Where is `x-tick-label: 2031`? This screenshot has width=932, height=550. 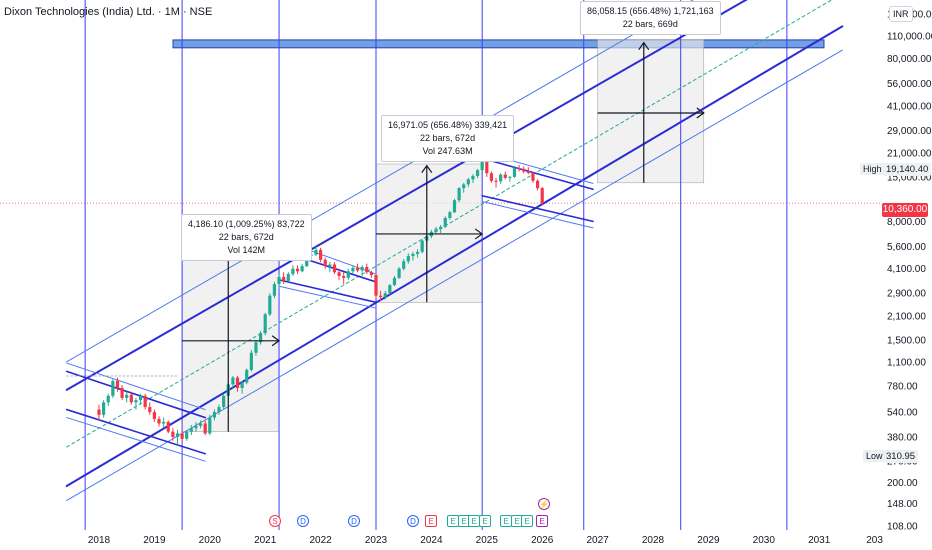 x-tick-label: 2031 is located at coordinates (819, 540).